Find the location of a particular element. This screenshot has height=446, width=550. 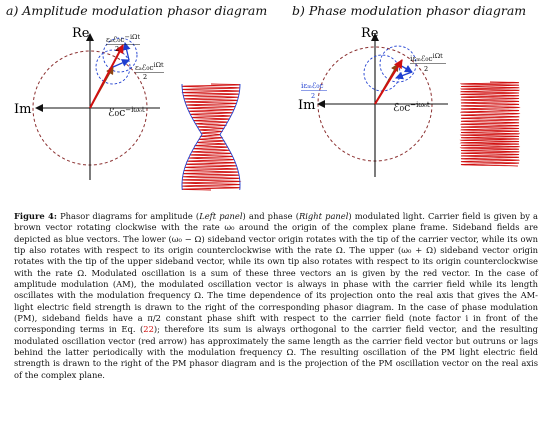

pm-carrier-label: ℰ₀c−iω₀t is located at coordinates (411, 107).